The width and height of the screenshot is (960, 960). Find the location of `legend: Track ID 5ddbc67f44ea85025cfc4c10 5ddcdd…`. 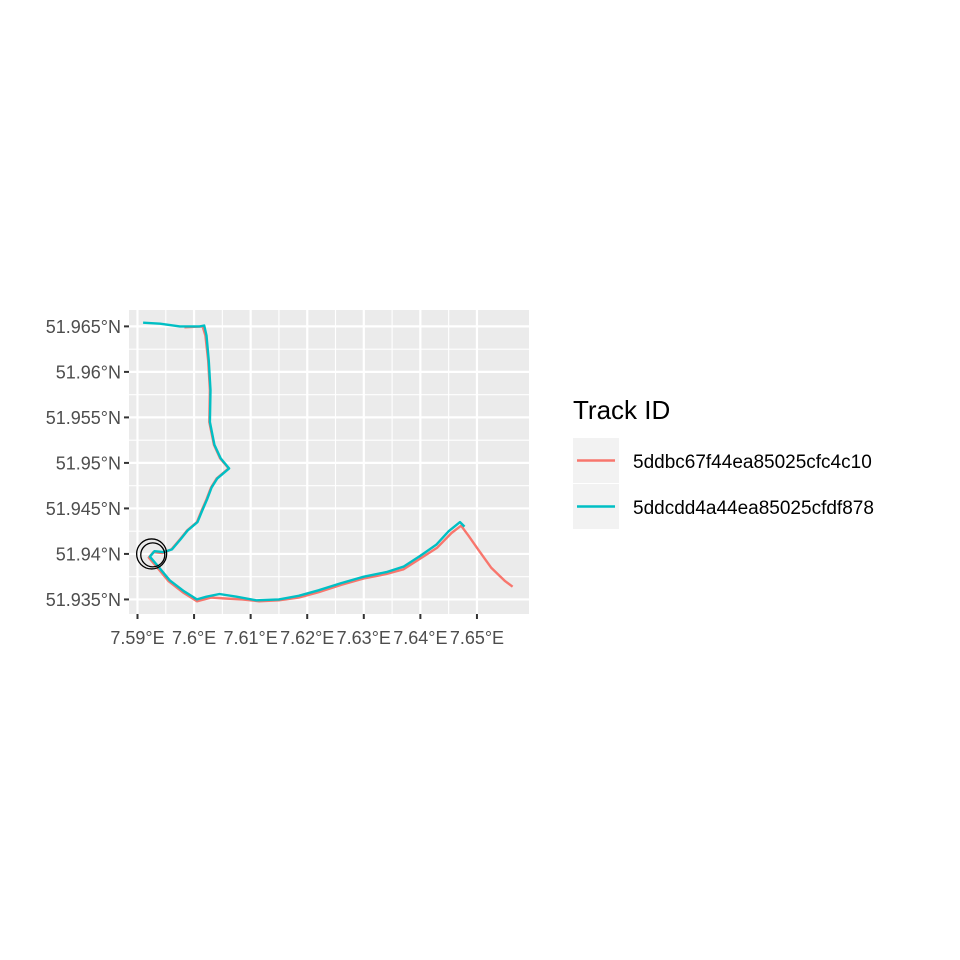

legend: Track ID 5ddbc67f44ea85025cfc4c10 5ddcdd… is located at coordinates (723, 462).